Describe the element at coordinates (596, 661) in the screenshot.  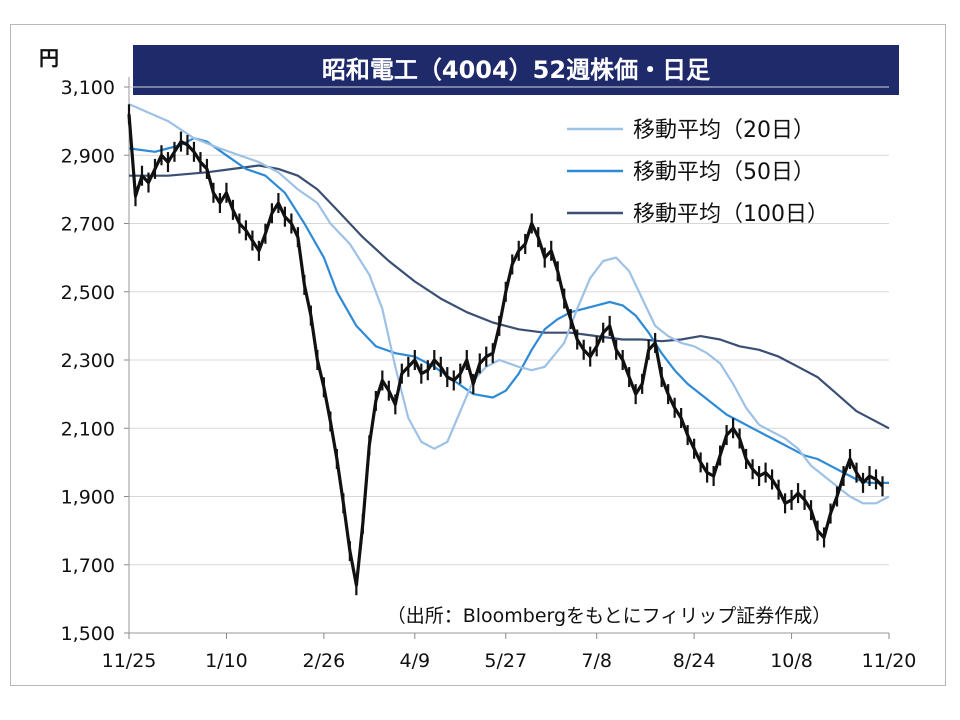
I see `x-tick-label: 7/8` at that location.